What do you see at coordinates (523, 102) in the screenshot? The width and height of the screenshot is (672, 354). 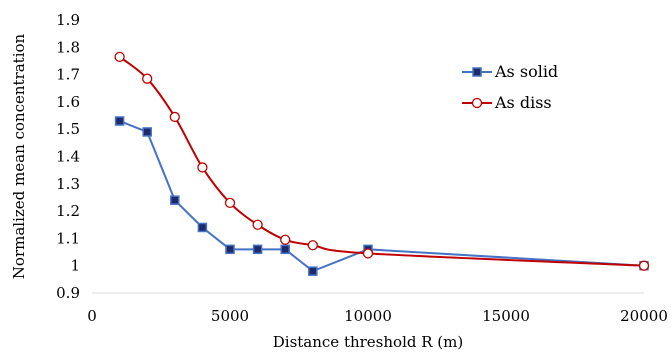 I see `legend-label: As diss` at bounding box center [523, 102].